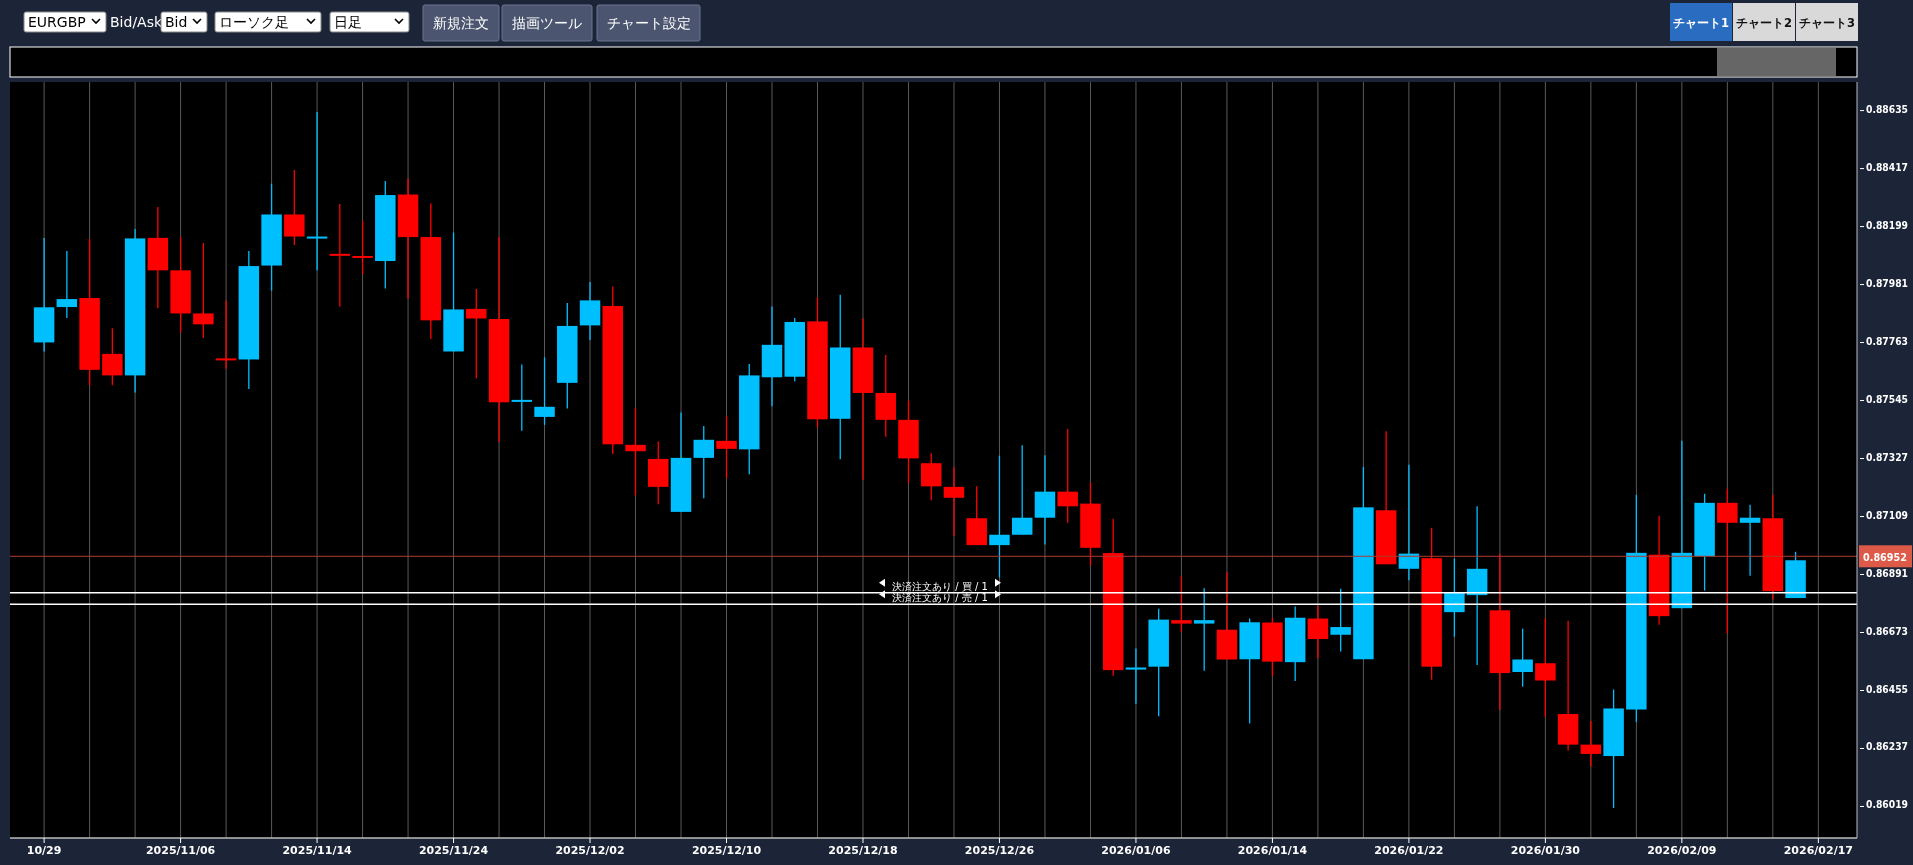 The height and width of the screenshot is (865, 1913). I want to click on toolbar: EURGBP Bid/Ask Bid ローソク足 日足 新規注文 描画ツール チャート設定 チャート1 チャート2 チャート3, so click(940, 22).